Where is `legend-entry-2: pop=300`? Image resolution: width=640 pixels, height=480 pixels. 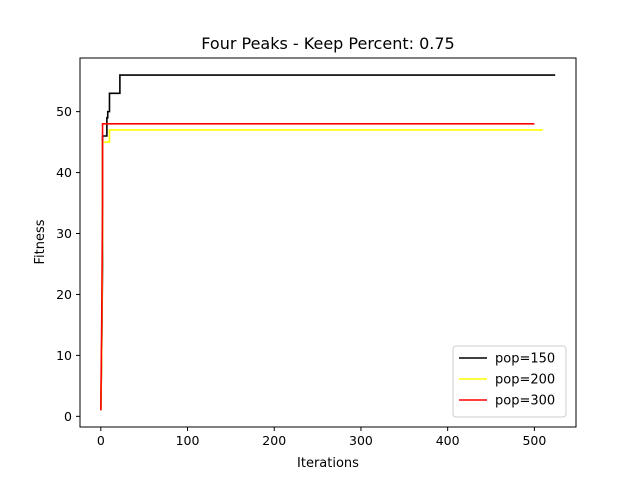 legend-entry-2: pop=300 is located at coordinates (525, 401).